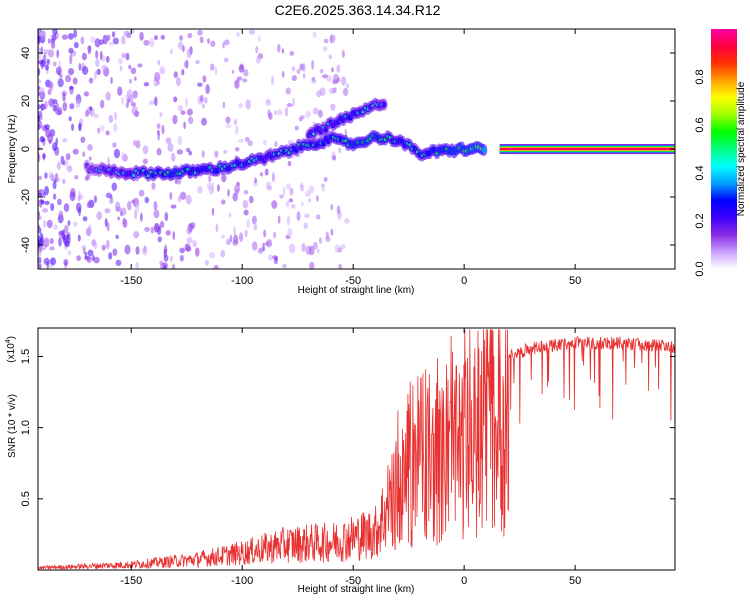  What do you see at coordinates (464, 281) in the screenshot?
I see `spectrogram-x-tick-label: 0` at bounding box center [464, 281].